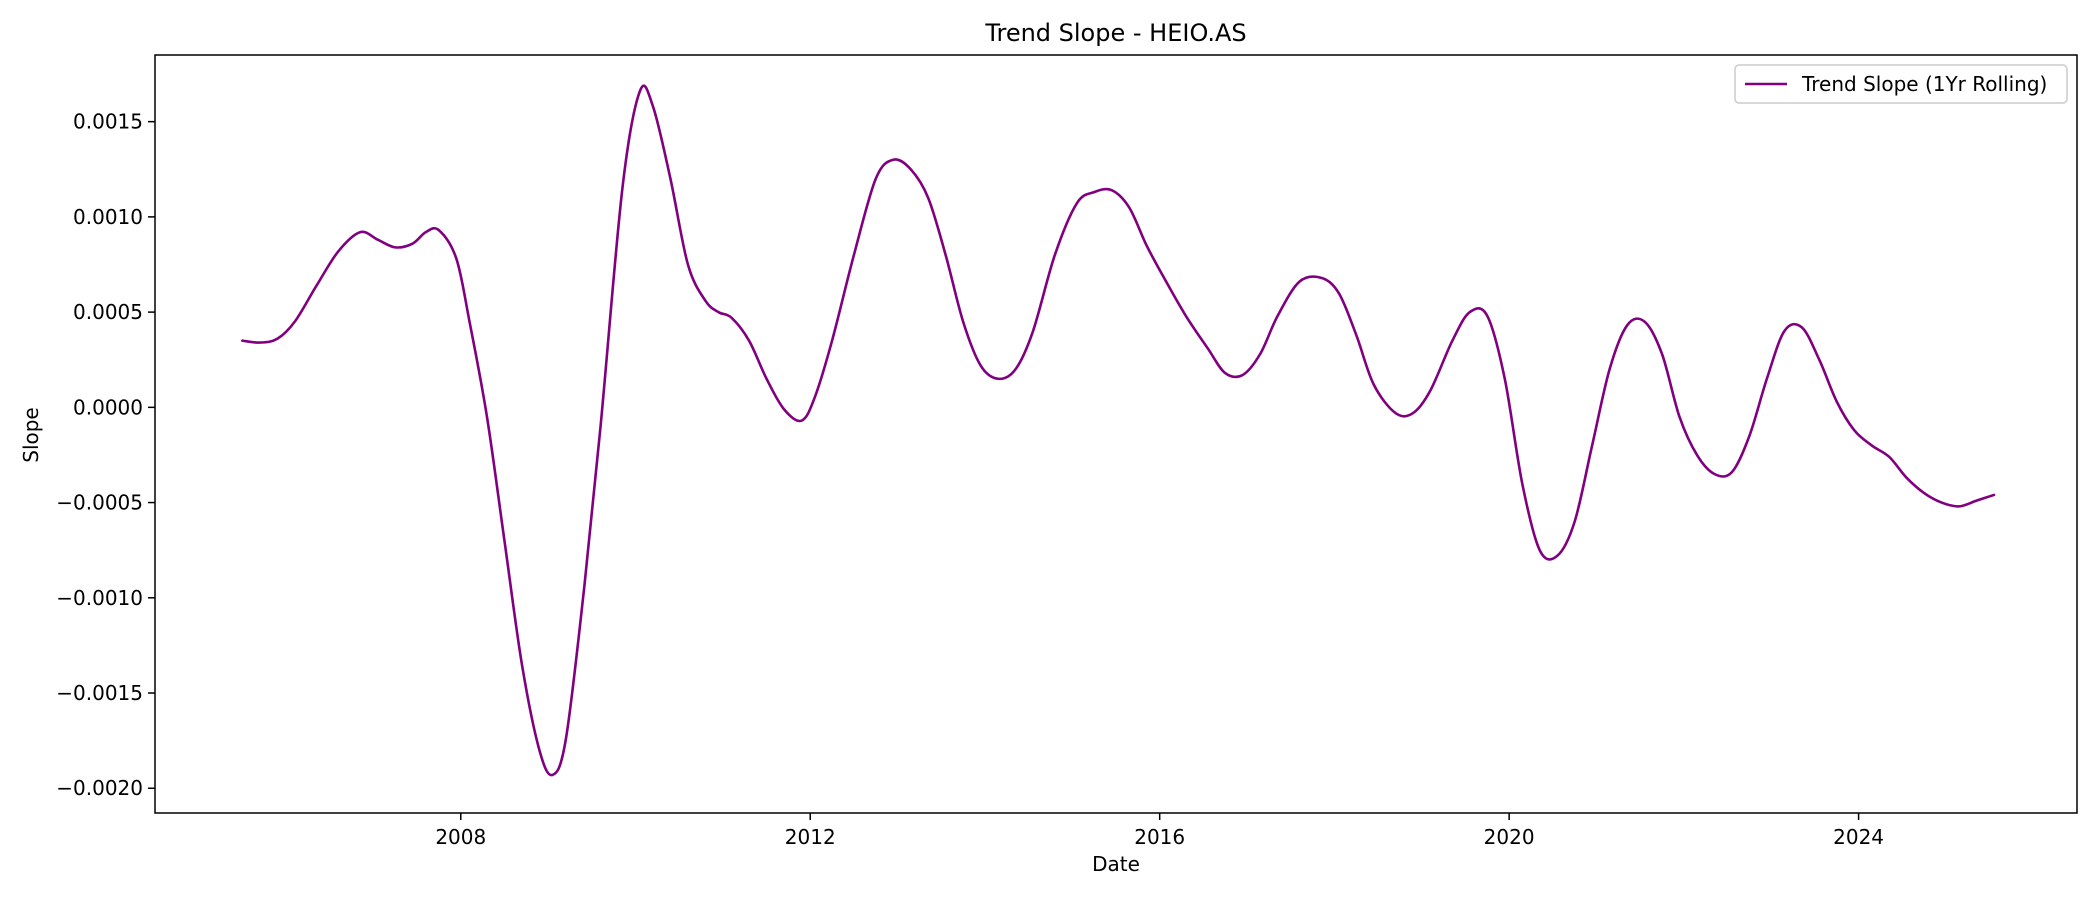  I want to click on legend-label: Trend Slope (1Yr Rolling), so click(1924, 84).